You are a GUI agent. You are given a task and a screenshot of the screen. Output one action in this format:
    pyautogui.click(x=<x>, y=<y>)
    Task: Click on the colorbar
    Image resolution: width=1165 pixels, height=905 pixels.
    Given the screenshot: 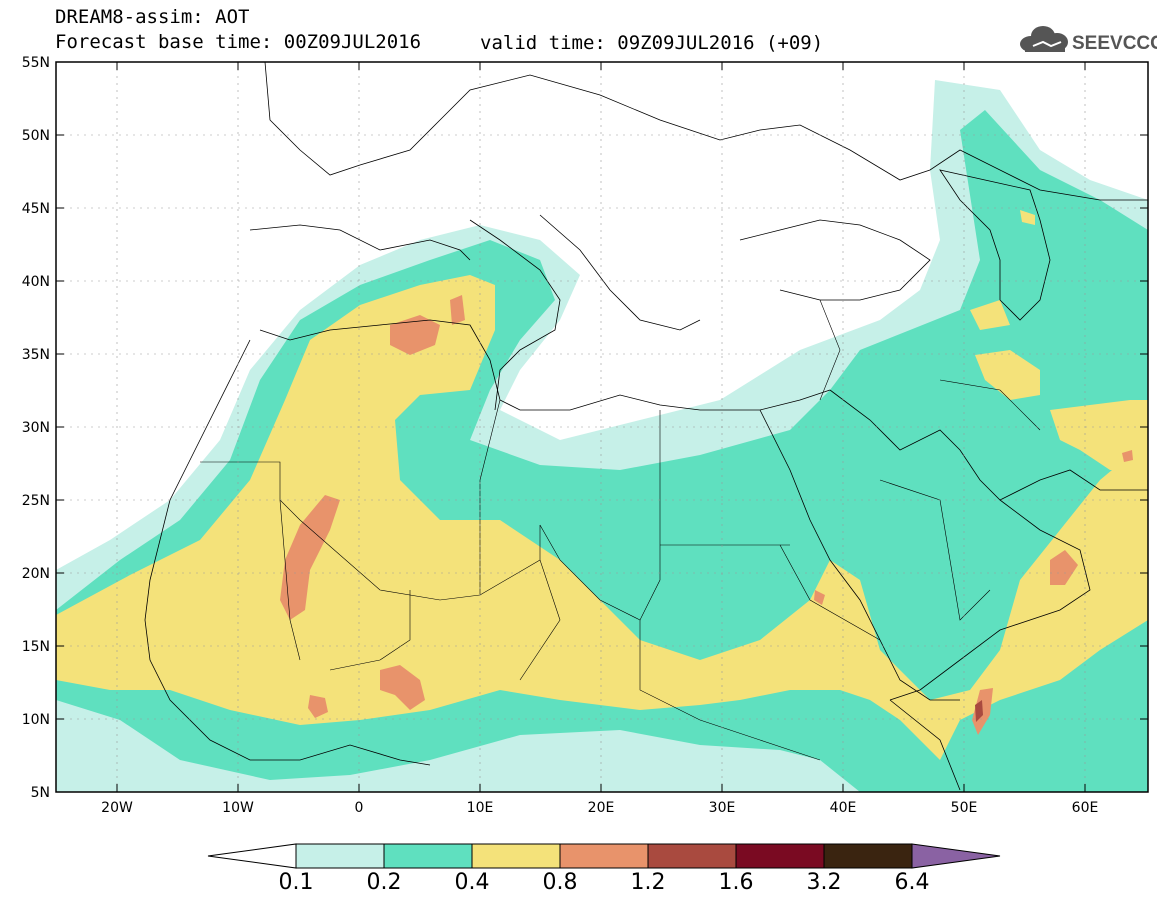 What is the action you would take?
    pyautogui.click(x=604, y=856)
    